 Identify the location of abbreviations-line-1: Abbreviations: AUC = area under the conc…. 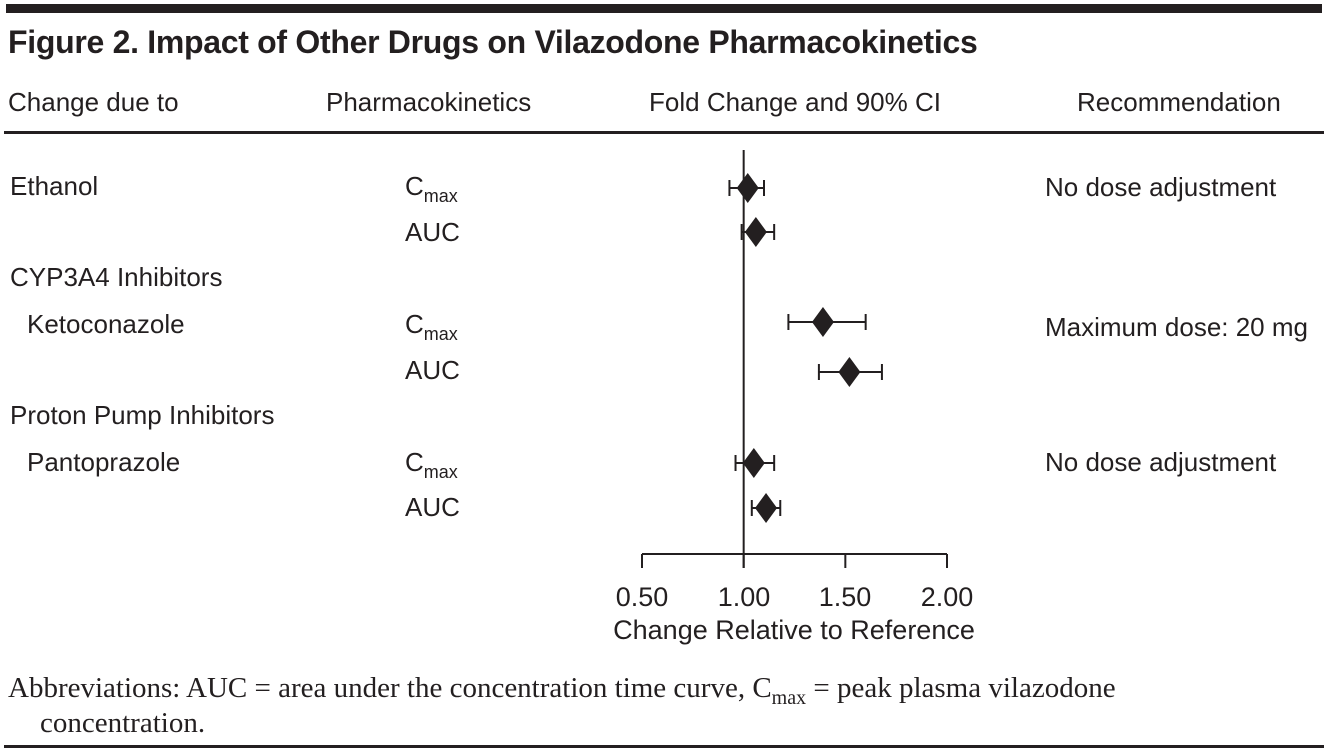
(562, 689).